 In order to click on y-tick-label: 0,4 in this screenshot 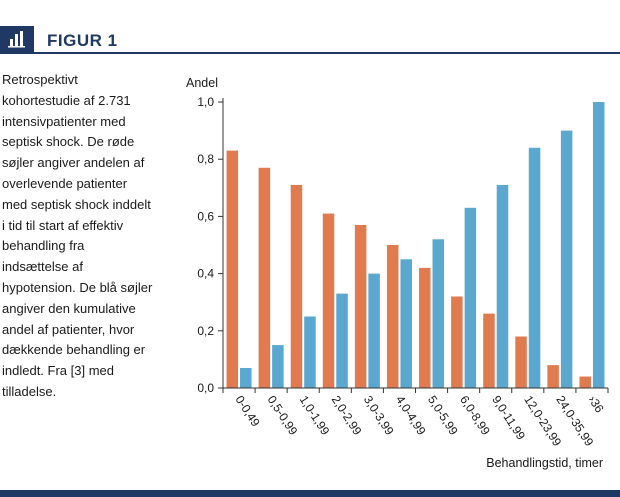, I will do `click(205, 274)`.